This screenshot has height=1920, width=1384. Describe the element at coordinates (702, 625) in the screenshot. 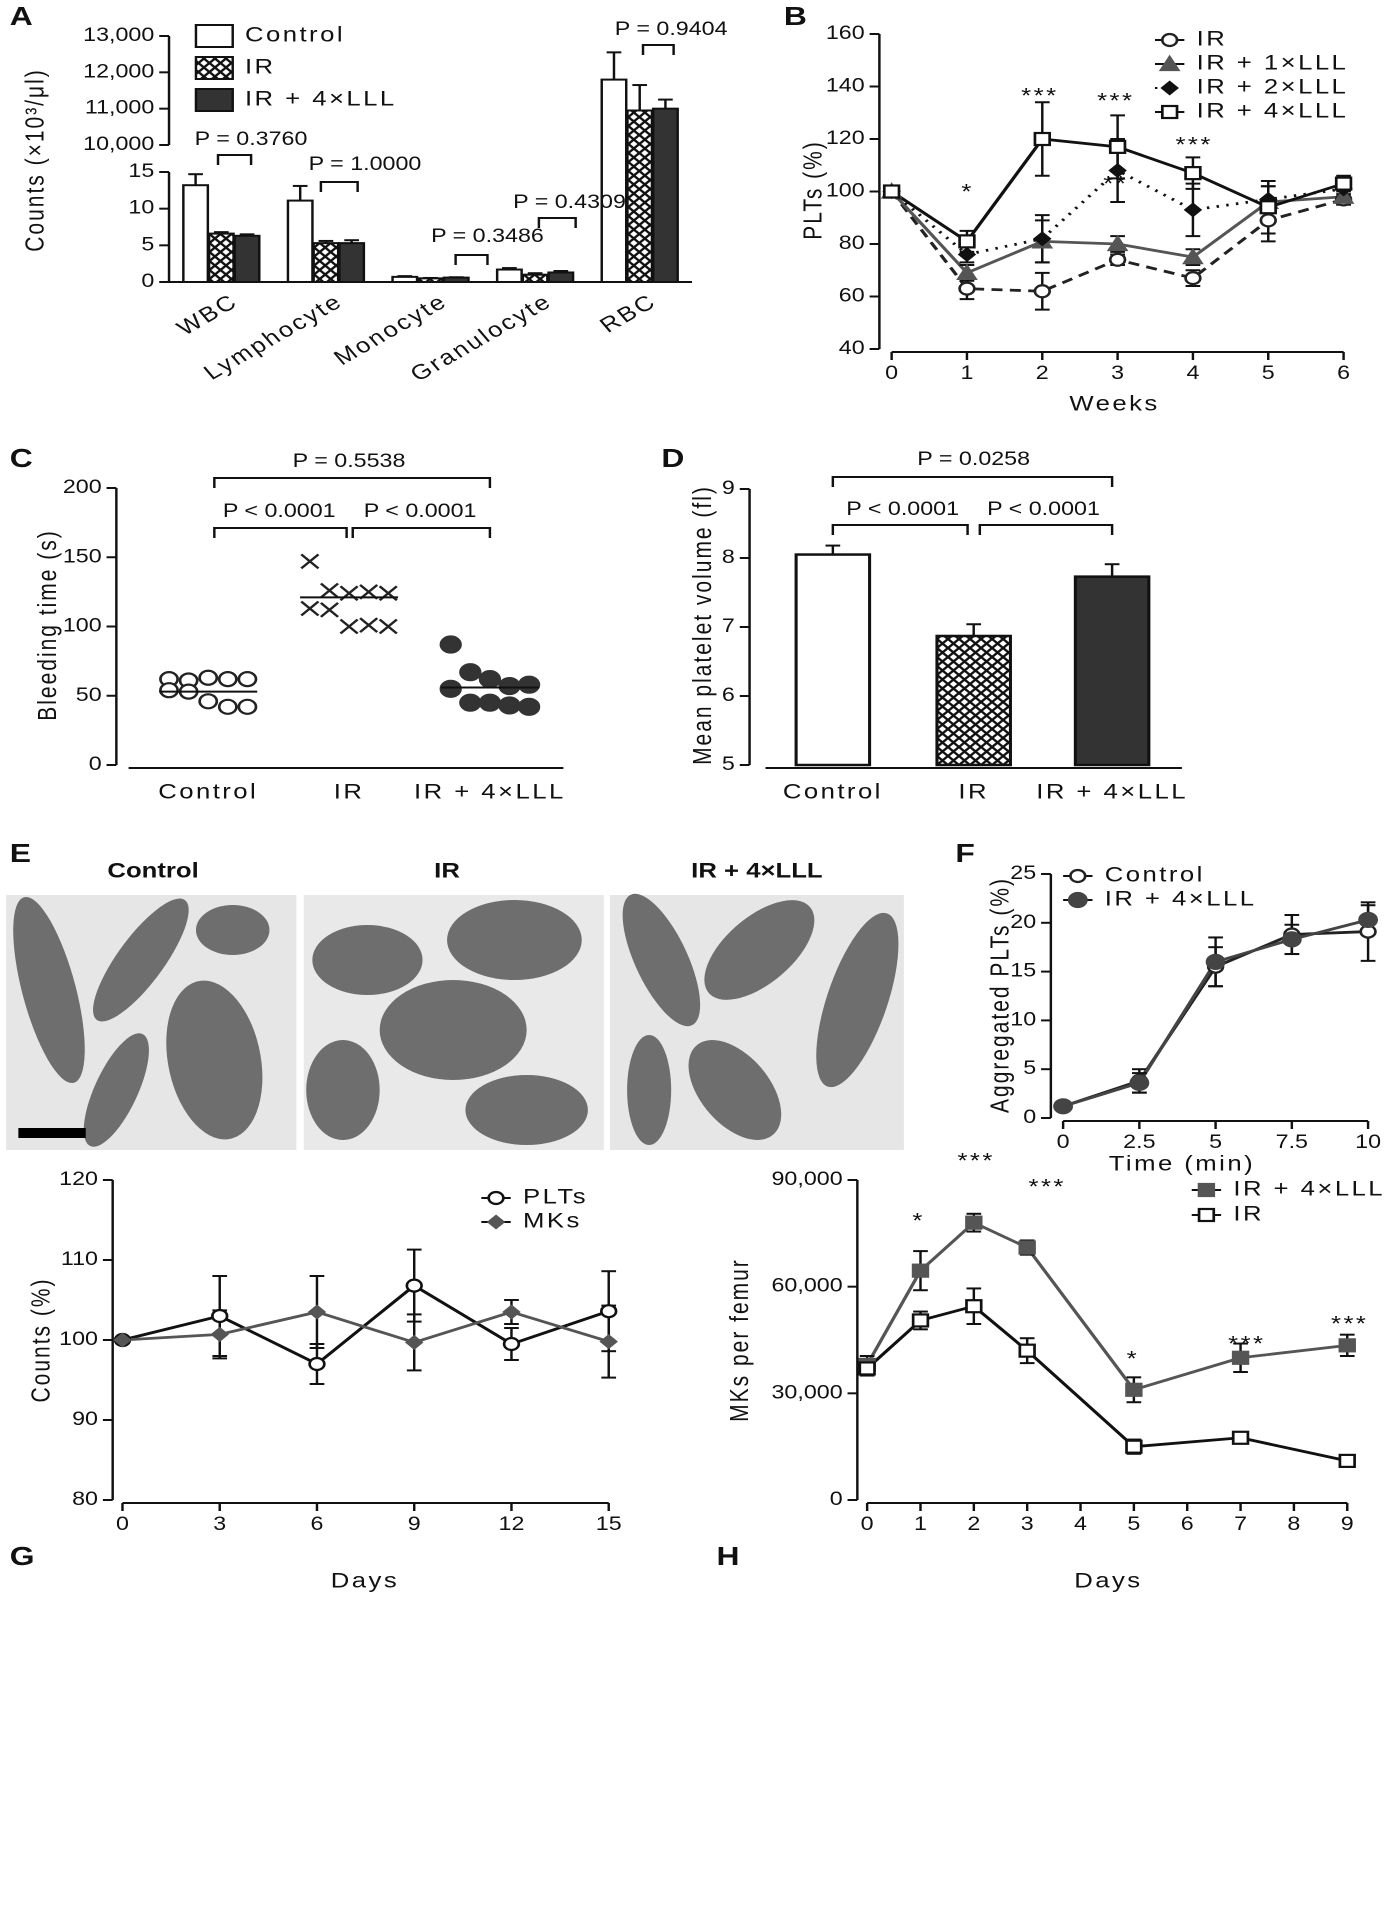

I see `y-axis-label: Mean platelet volume (fl)` at that location.